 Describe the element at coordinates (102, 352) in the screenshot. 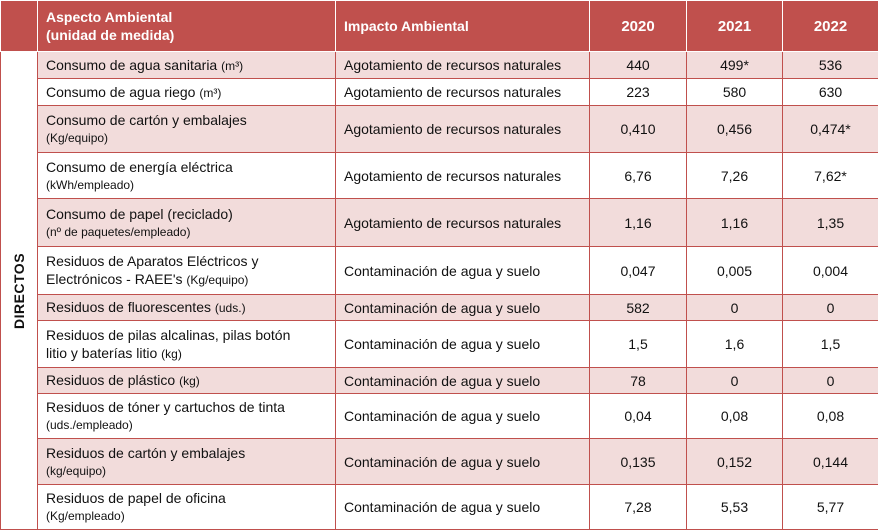

I see `aspect-name-cont: litio y baterías litio` at that location.